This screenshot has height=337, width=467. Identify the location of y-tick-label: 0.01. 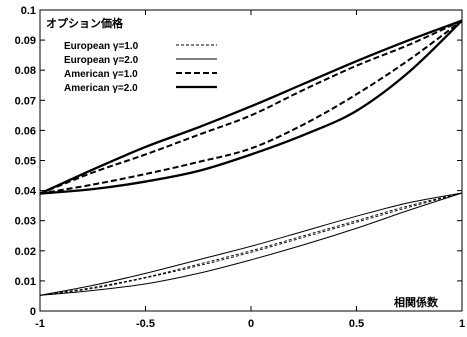
(25, 282).